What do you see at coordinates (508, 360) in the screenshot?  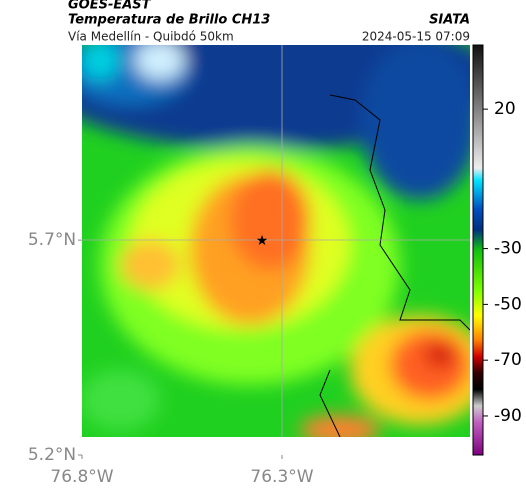 I see `colorbar-tick-label: -70` at bounding box center [508, 360].